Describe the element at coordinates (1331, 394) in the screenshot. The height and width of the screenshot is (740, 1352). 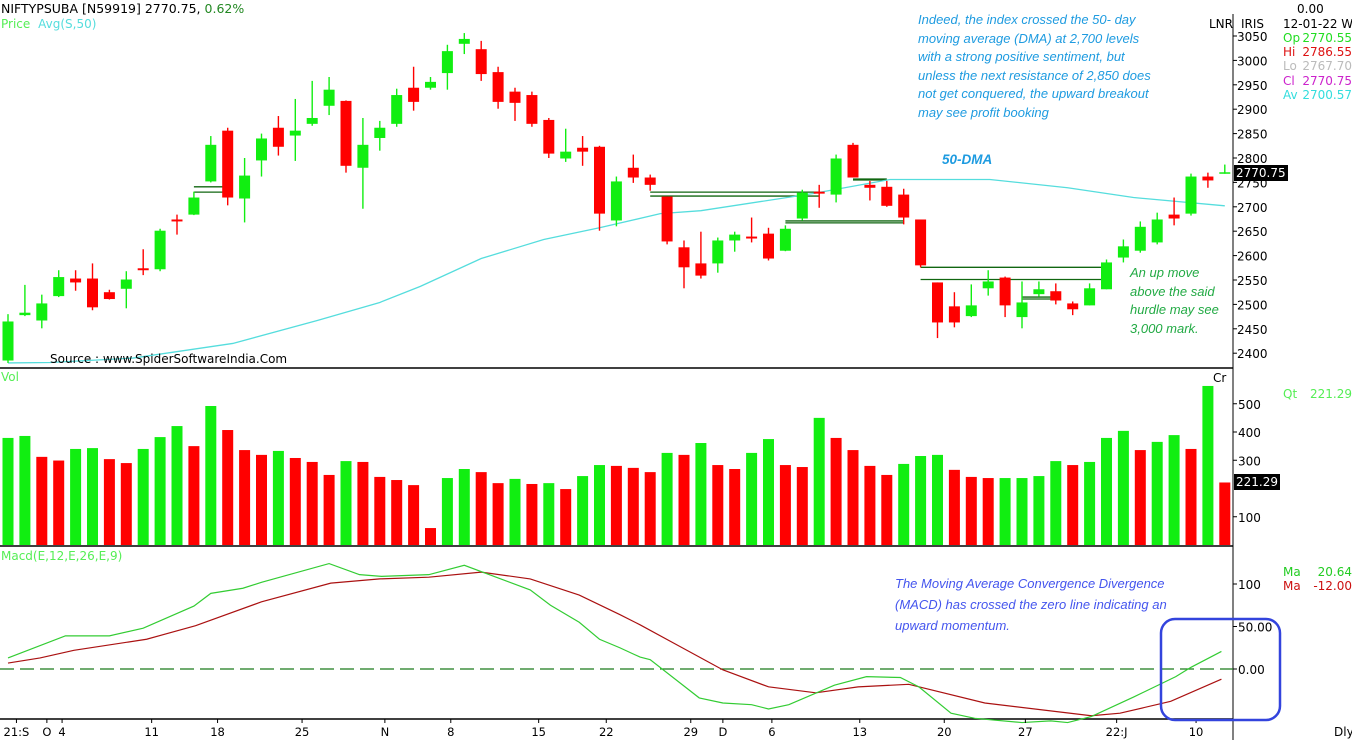
I see `volume-info-value: 221.29` at that location.